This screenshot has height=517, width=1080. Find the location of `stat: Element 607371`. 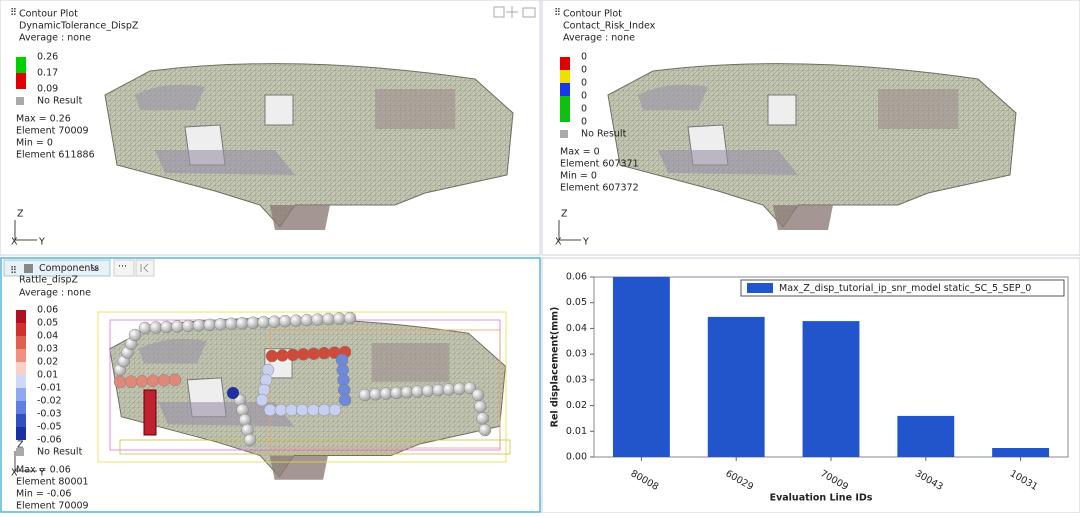

stat: Element 607371 is located at coordinates (599, 164).